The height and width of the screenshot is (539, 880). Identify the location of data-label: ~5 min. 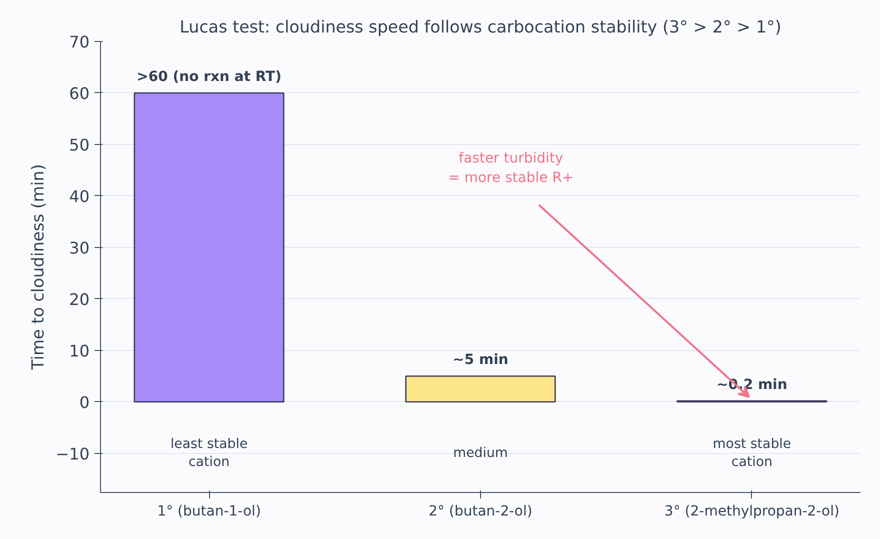
(480, 360).